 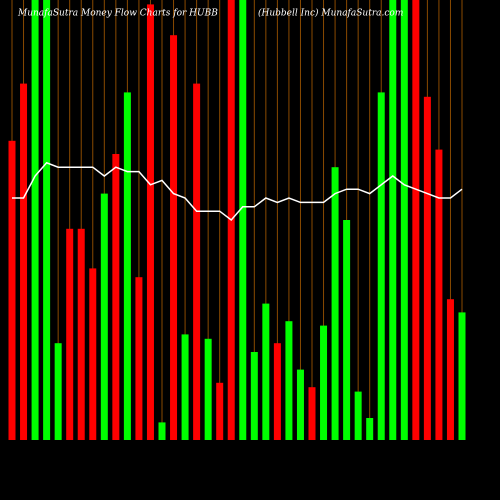 I want to click on money-flow-line, so click(x=237, y=191).